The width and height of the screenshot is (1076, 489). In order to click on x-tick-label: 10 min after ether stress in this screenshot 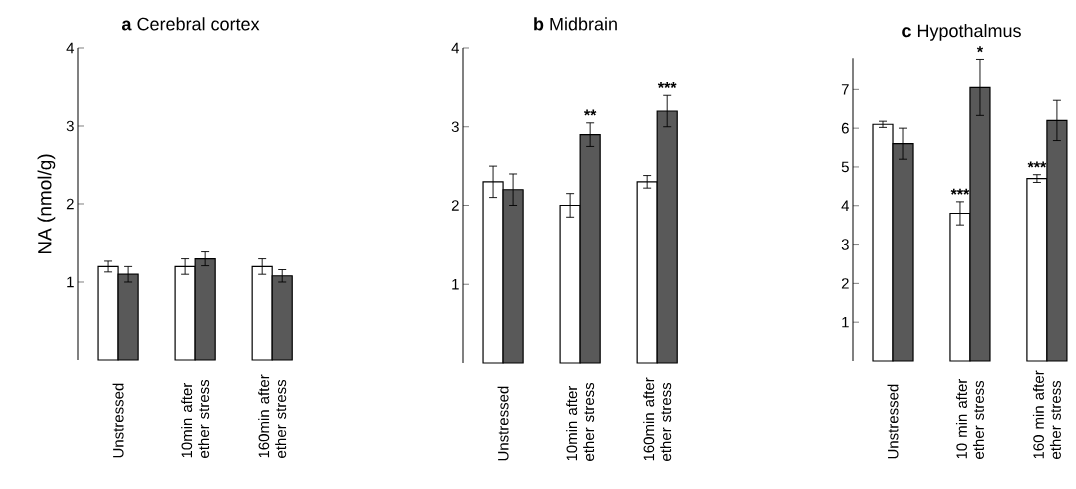, I will do `click(969, 418)`.